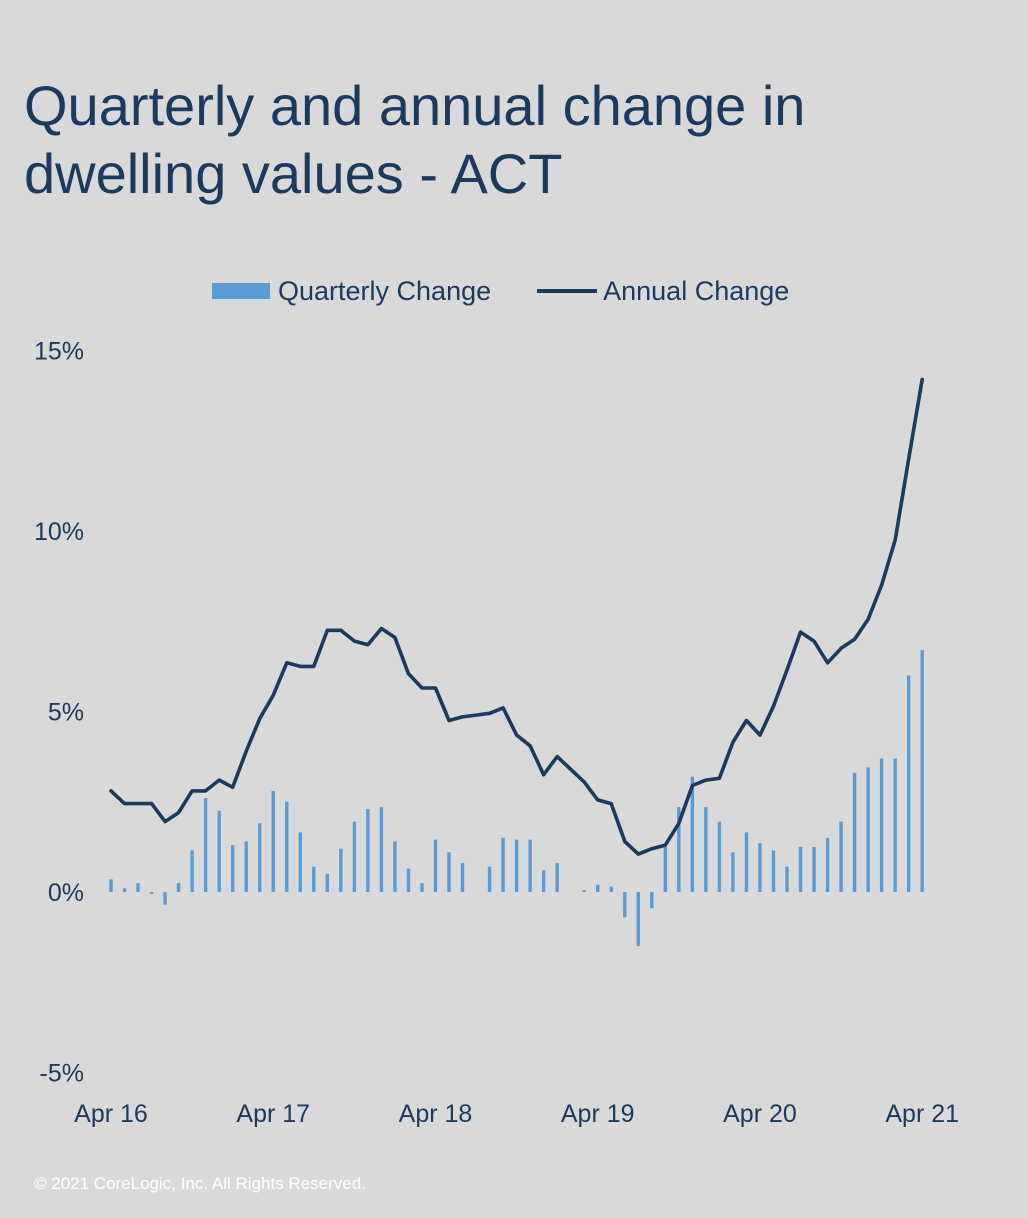 The width and height of the screenshot is (1028, 1218). What do you see at coordinates (567, 291) in the screenshot?
I see `legend-swatch-annual` at bounding box center [567, 291].